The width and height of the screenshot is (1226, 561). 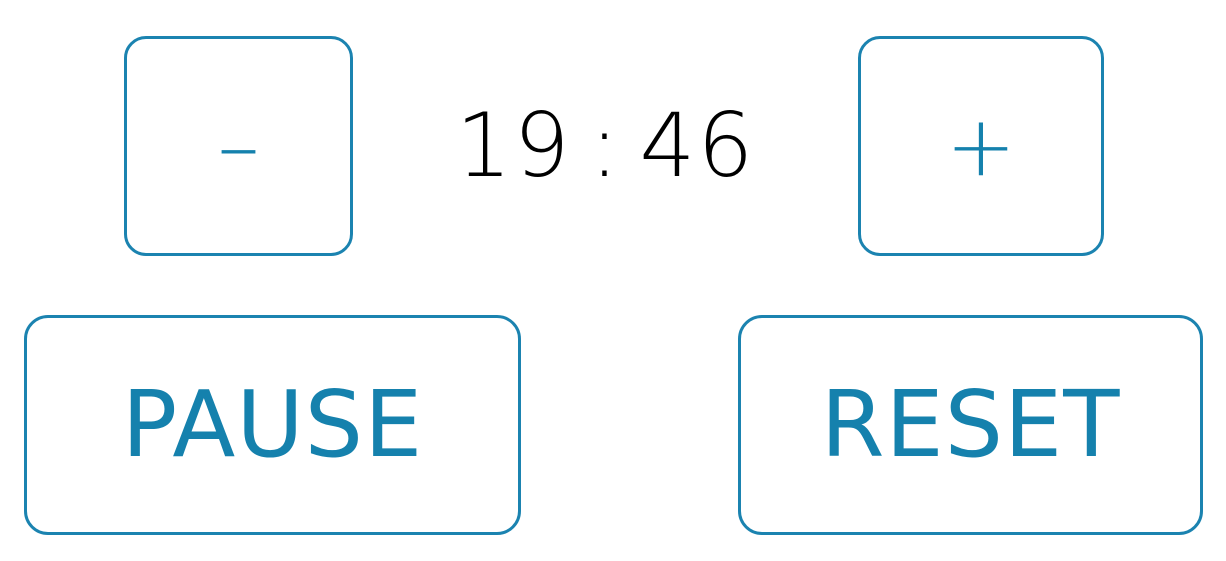 I want to click on reset-button: RESET, so click(x=970, y=425).